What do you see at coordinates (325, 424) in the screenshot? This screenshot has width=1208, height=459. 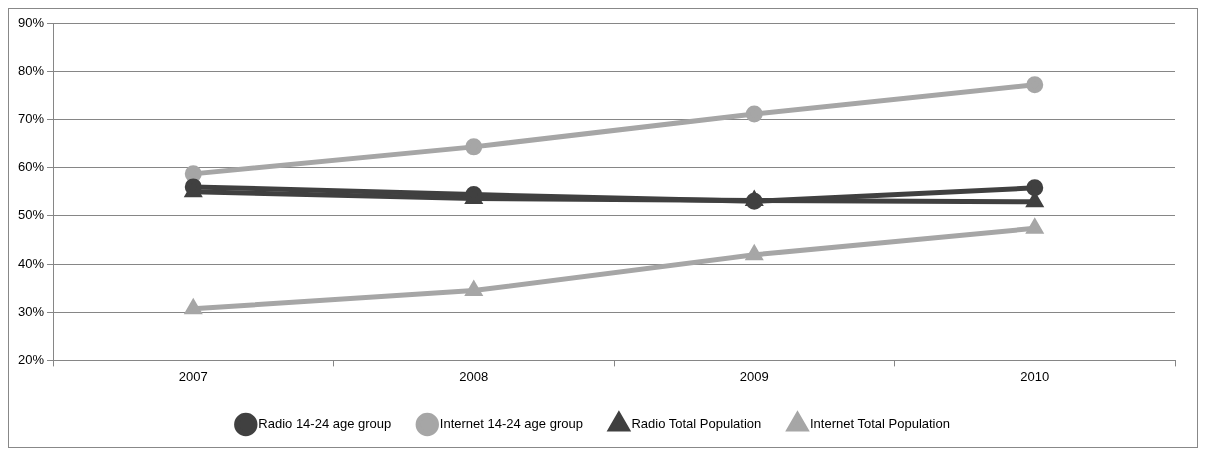 I see `legend-label: Radio 14-24 age group` at bounding box center [325, 424].